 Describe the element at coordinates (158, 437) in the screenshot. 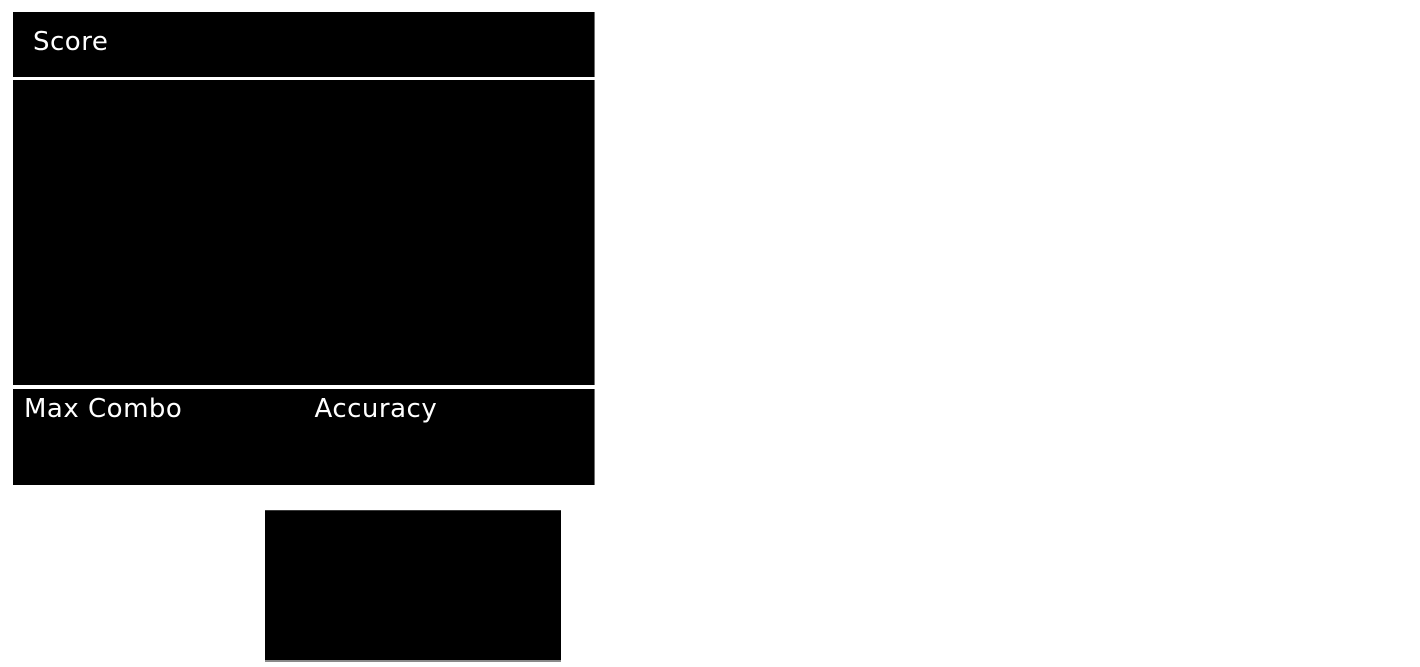

I see `stat-max-combo: Max Combo` at that location.